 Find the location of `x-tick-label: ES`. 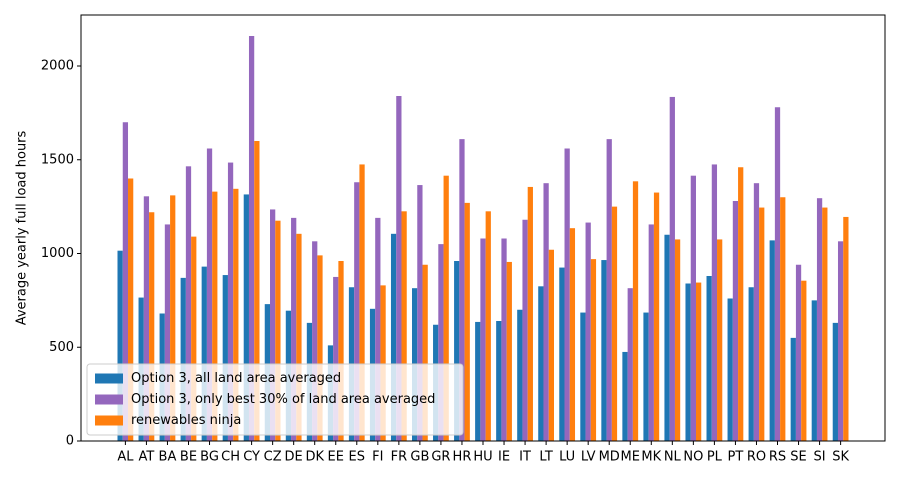

x-tick-label: ES is located at coordinates (357, 457).